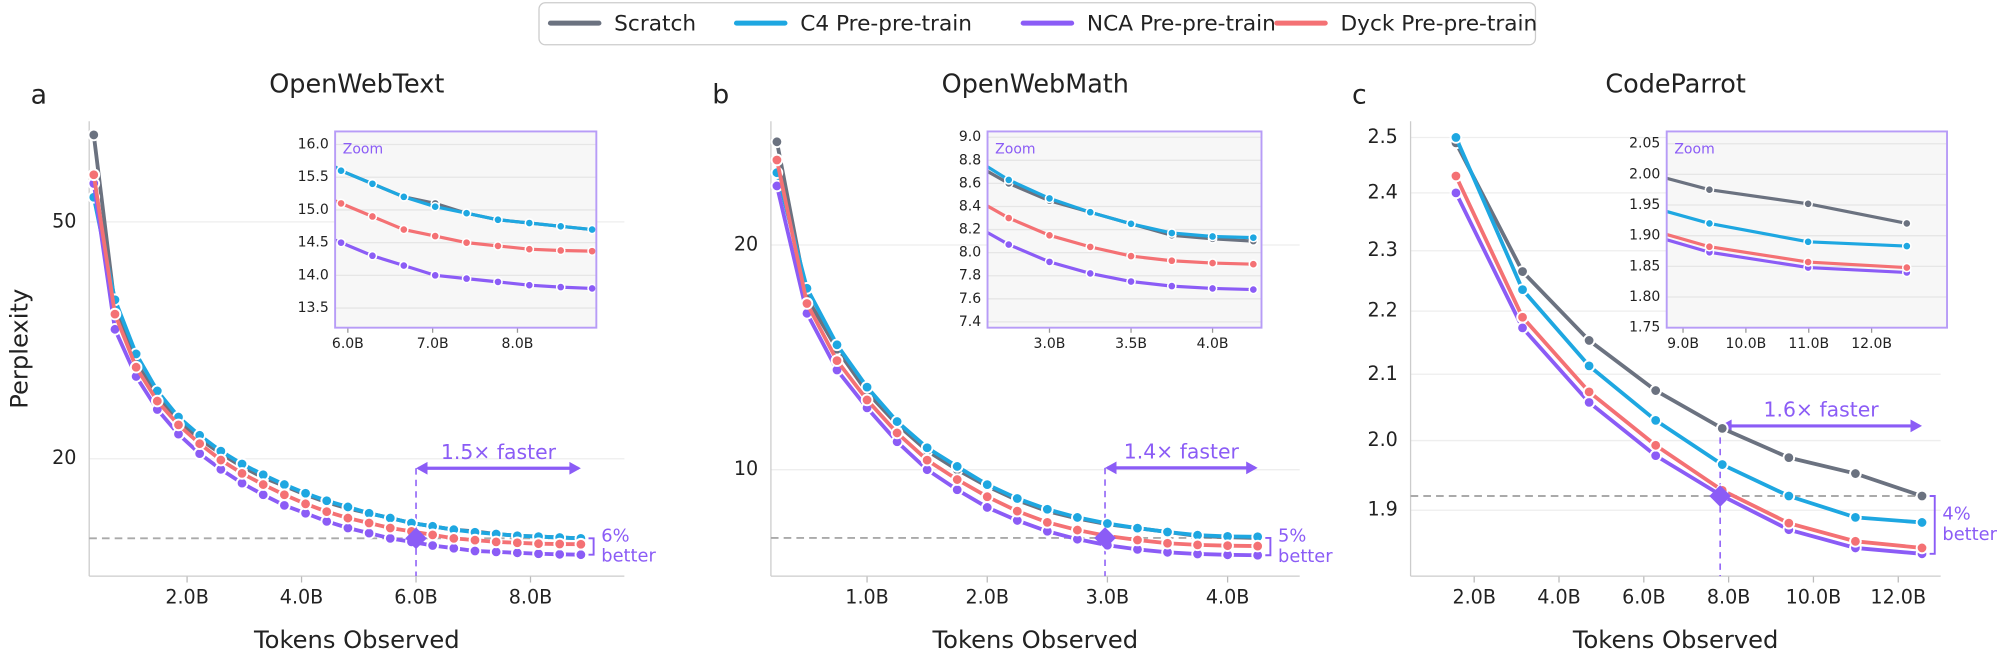  I want to click on y-axis-label: Perplexity, so click(19, 349).